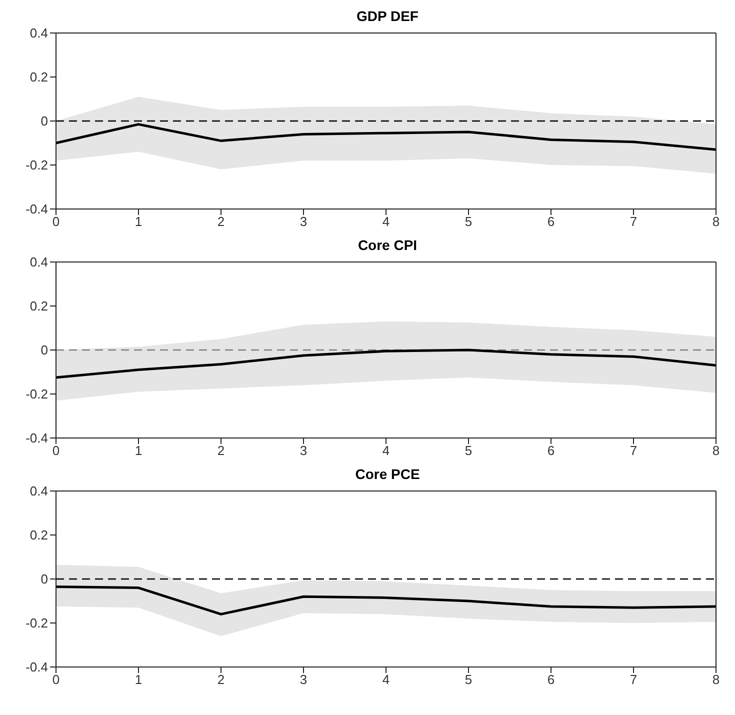  Describe the element at coordinates (388, 245) in the screenshot. I see `chart-title: Core CPI` at that location.